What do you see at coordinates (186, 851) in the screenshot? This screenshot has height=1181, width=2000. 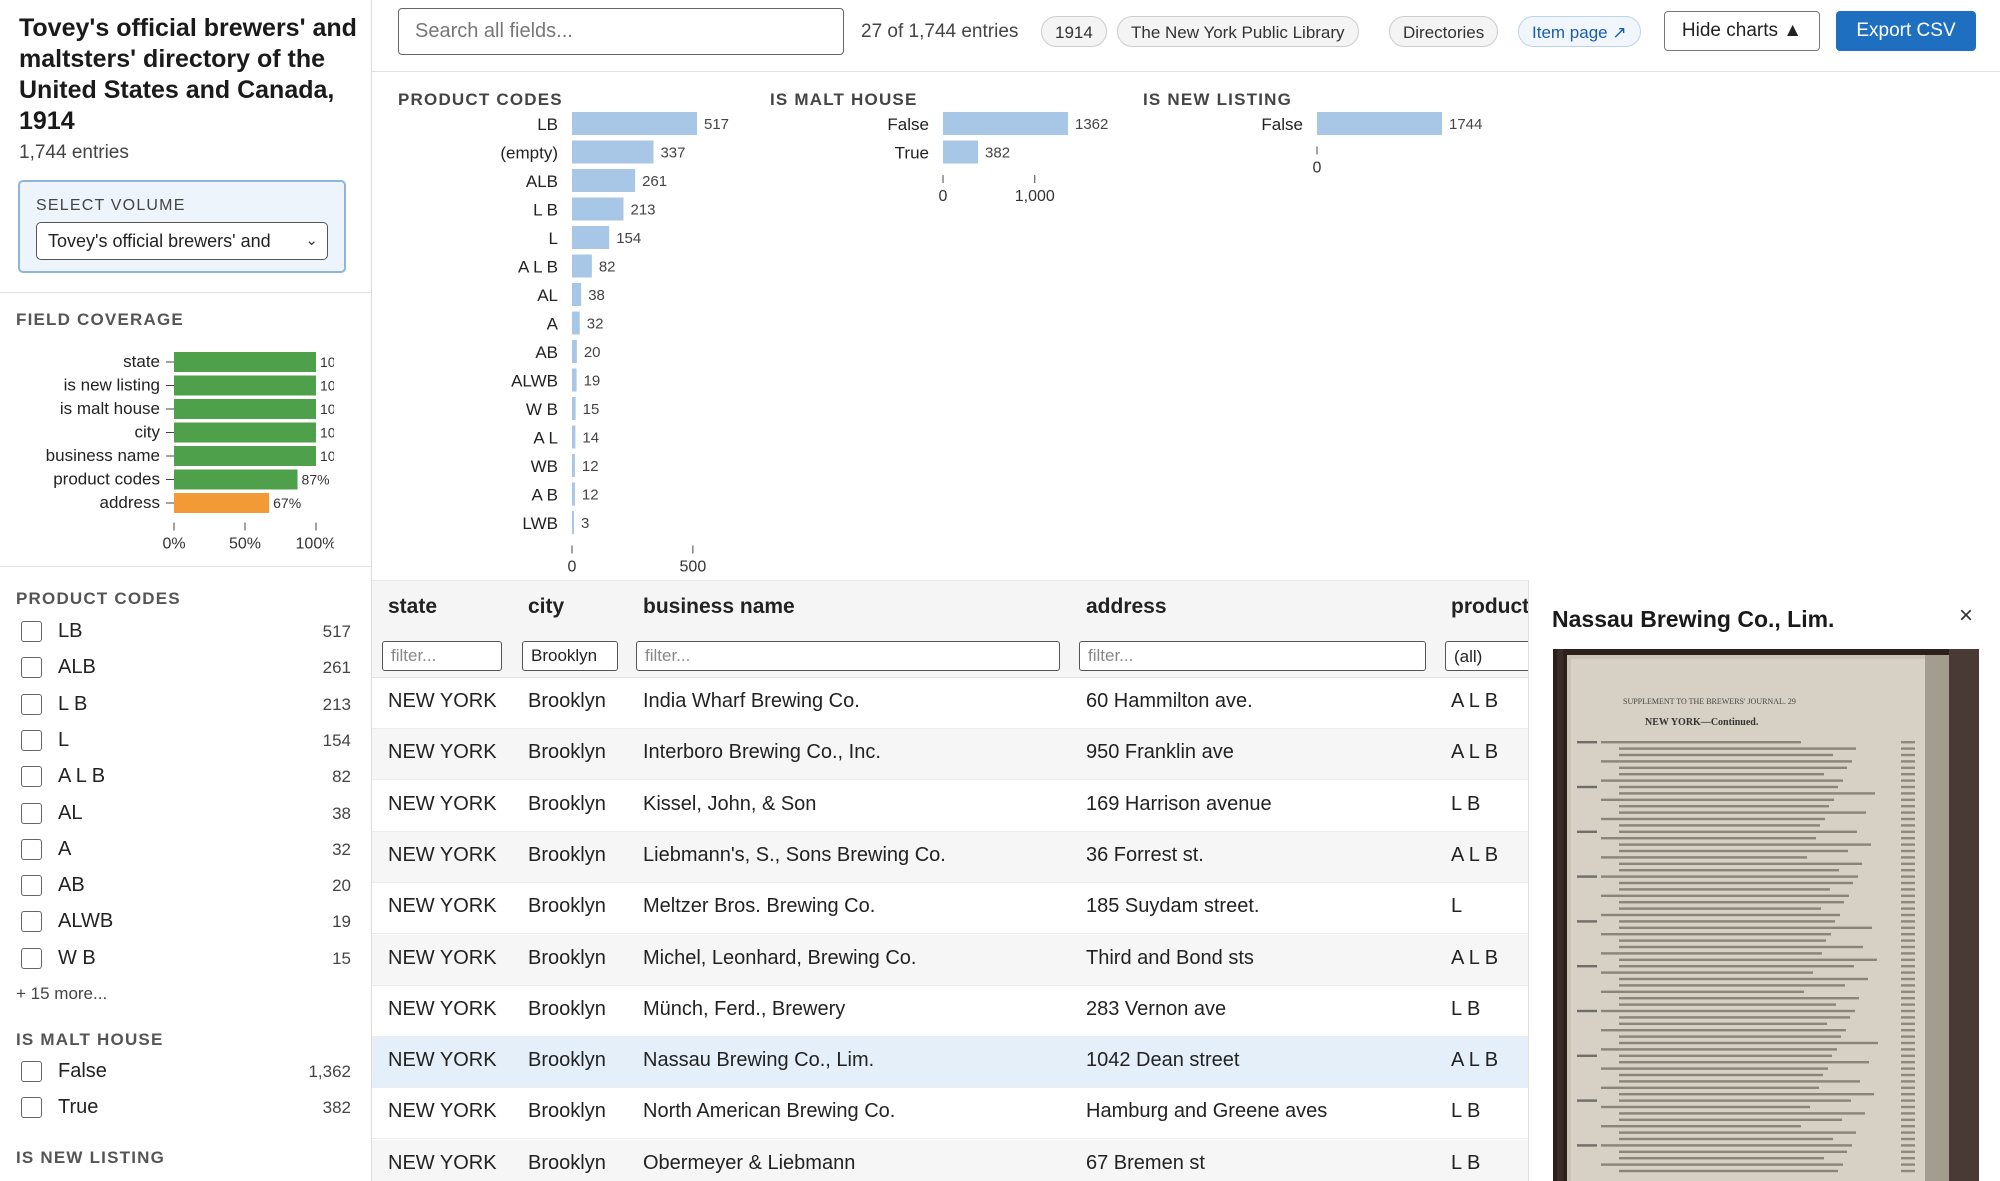 I see `product-code-facet-item: A 32` at bounding box center [186, 851].